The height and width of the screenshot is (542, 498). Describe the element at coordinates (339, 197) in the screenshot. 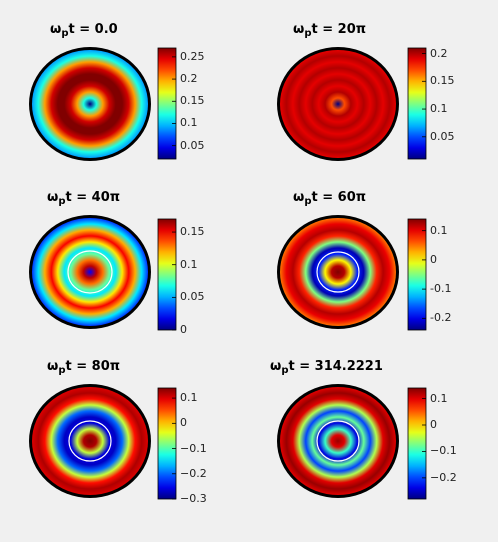

I see `title-time: t = 60π` at that location.